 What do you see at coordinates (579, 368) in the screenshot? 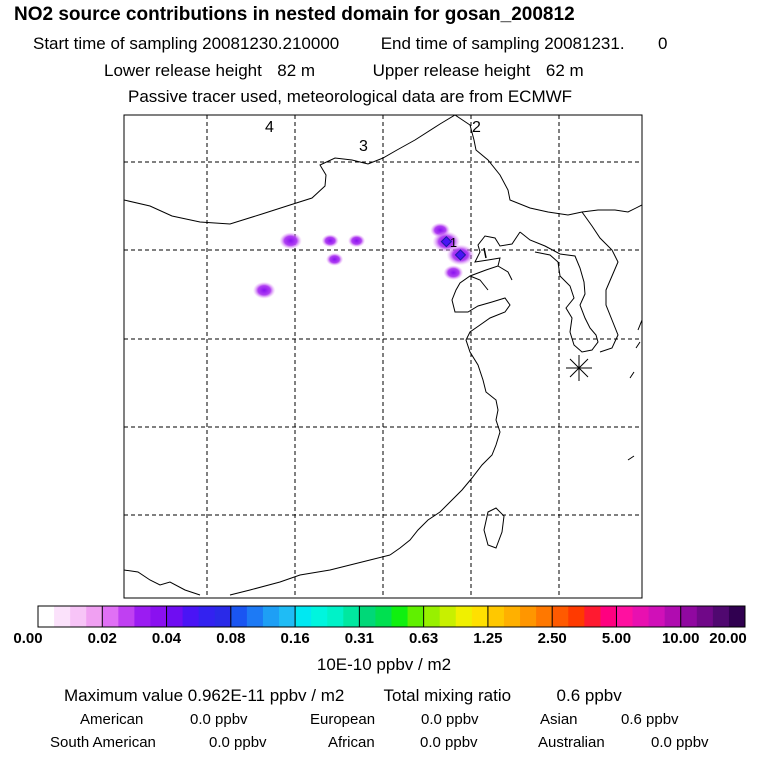
I see `receptor-asterisk` at bounding box center [579, 368].